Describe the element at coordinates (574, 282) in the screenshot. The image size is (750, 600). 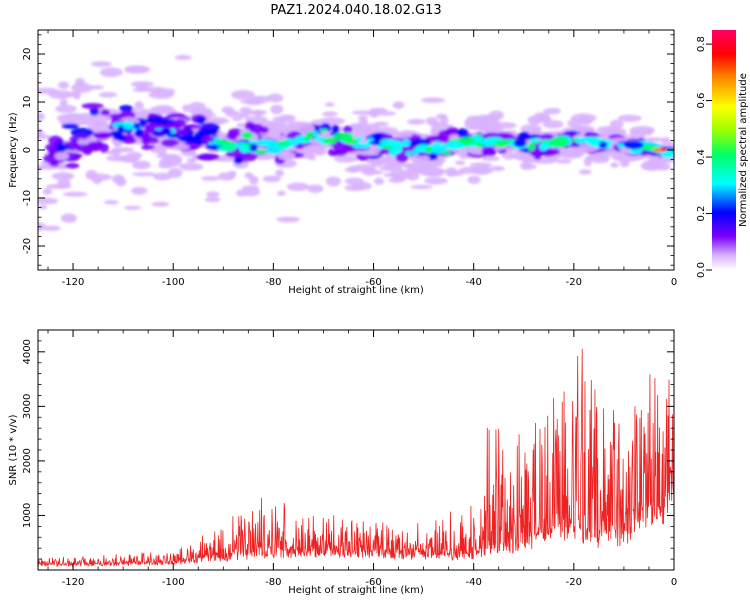
I see `heatmap-x-tick-label: -20` at that location.